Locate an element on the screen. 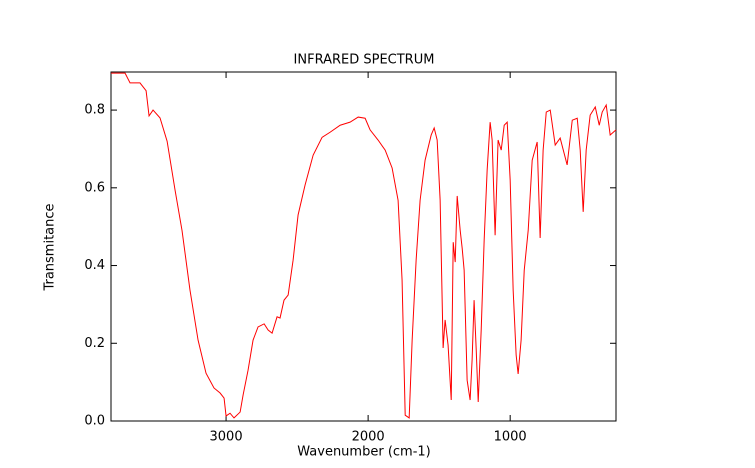 This screenshot has height=468, width=755. x-tick-label: 2000 is located at coordinates (368, 437).